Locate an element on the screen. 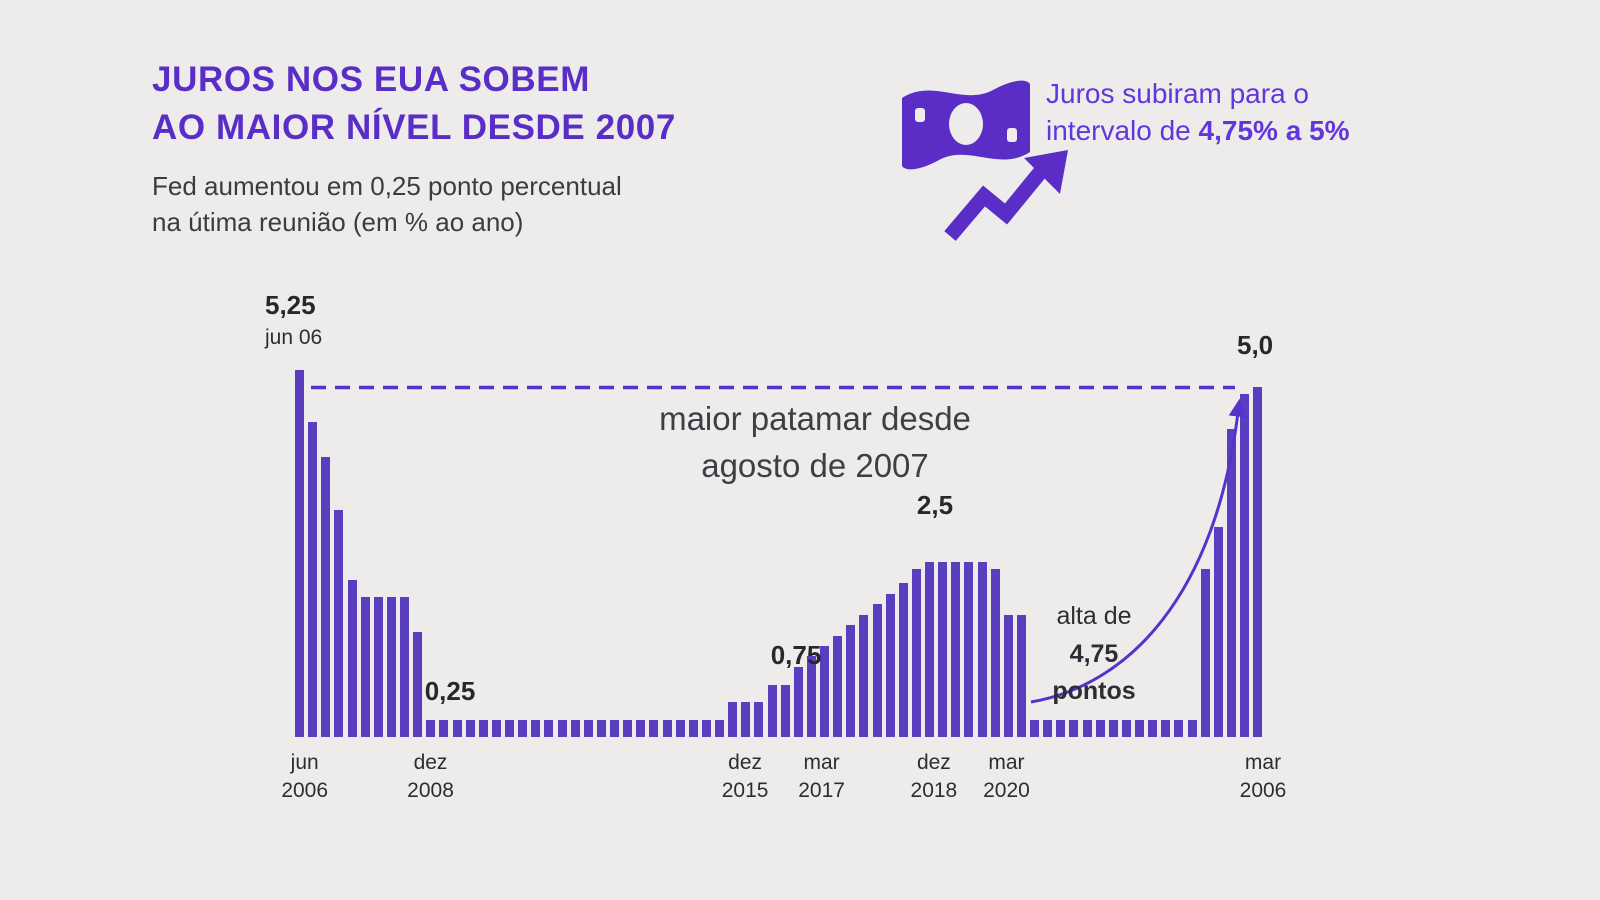 The height and width of the screenshot is (900, 1600). rate-callout-line1: Juros subiram para o is located at coordinates (1178, 93).